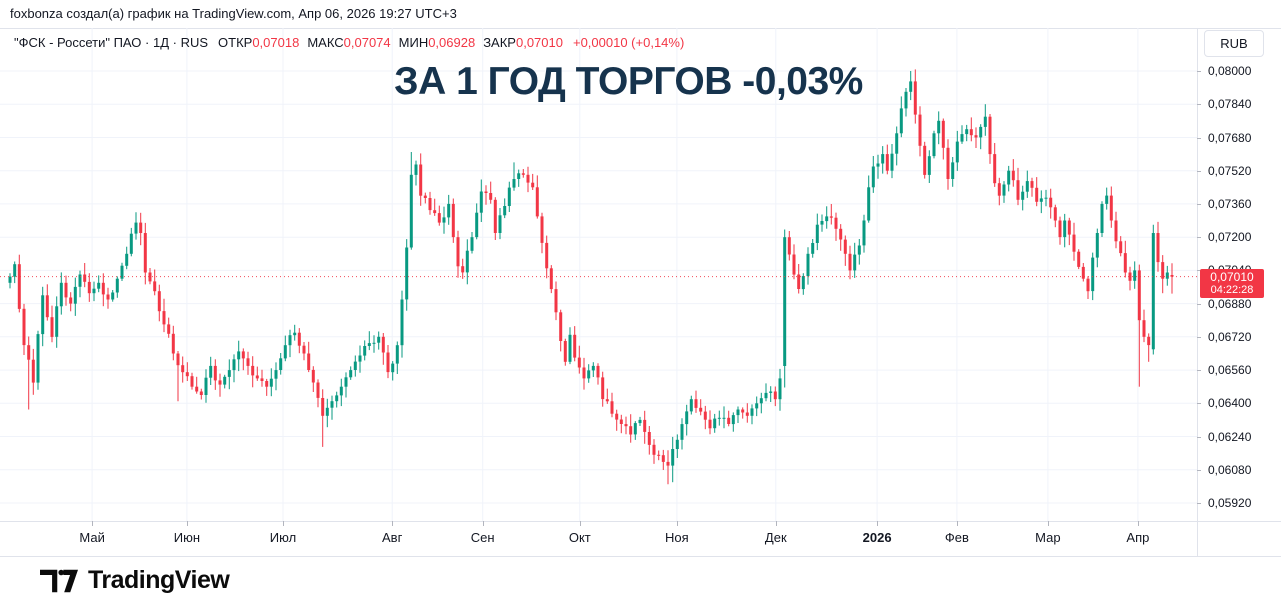  What do you see at coordinates (1230, 170) in the screenshot?
I see `price-tick-label: 0,07520` at bounding box center [1230, 170].